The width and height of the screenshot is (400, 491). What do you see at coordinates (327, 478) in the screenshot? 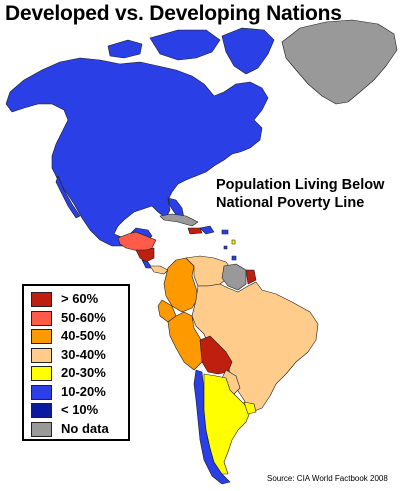
I see `source-caption: Source: CIA World Factbook 2008` at bounding box center [327, 478].